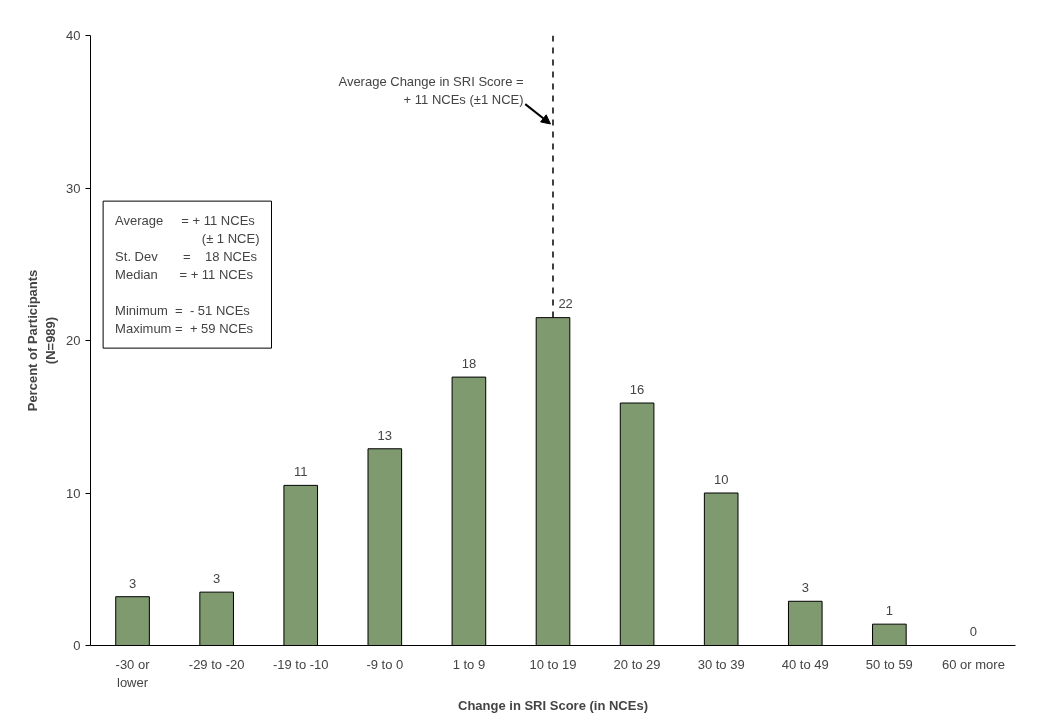  Describe the element at coordinates (73, 493) in the screenshot. I see `y-tick-label: 10` at that location.